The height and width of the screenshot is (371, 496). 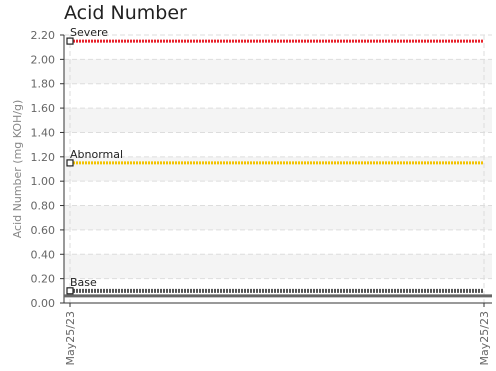 What do you see at coordinates (70, 41) in the screenshot?
I see `series-marker-severe` at bounding box center [70, 41].